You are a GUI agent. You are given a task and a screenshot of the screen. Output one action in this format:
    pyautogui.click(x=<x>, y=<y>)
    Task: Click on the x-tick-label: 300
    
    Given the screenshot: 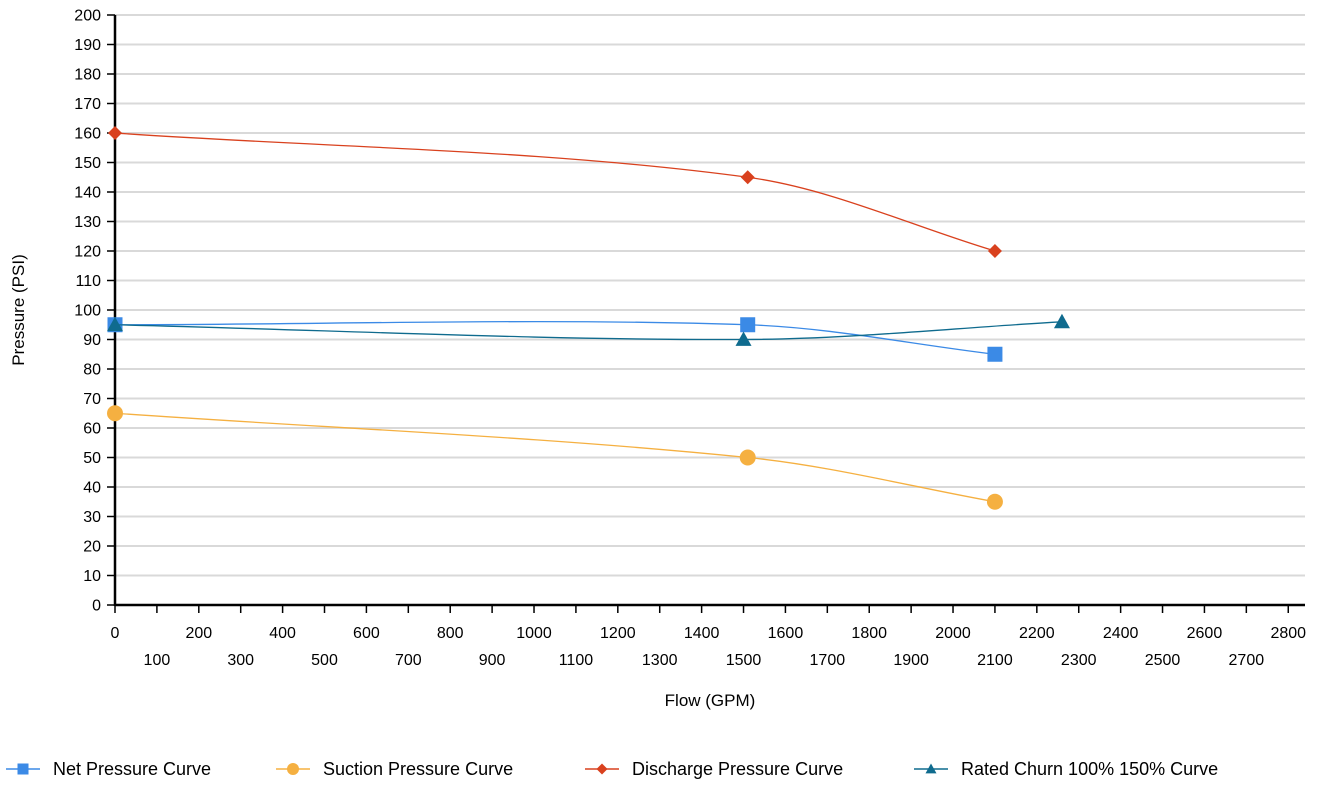 What is the action you would take?
    pyautogui.click(x=240, y=660)
    